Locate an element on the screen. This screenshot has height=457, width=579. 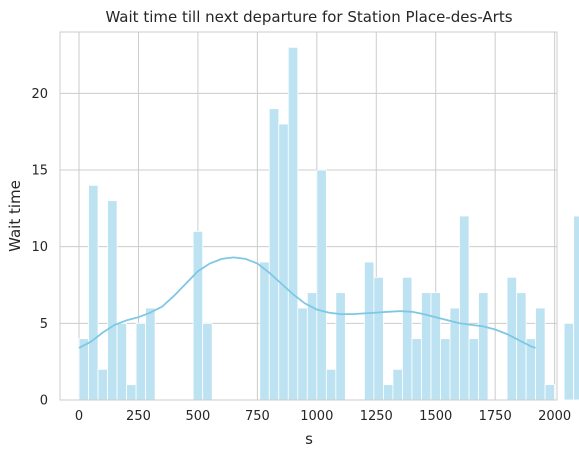
y-tick-label: 5 is located at coordinates (44, 324).